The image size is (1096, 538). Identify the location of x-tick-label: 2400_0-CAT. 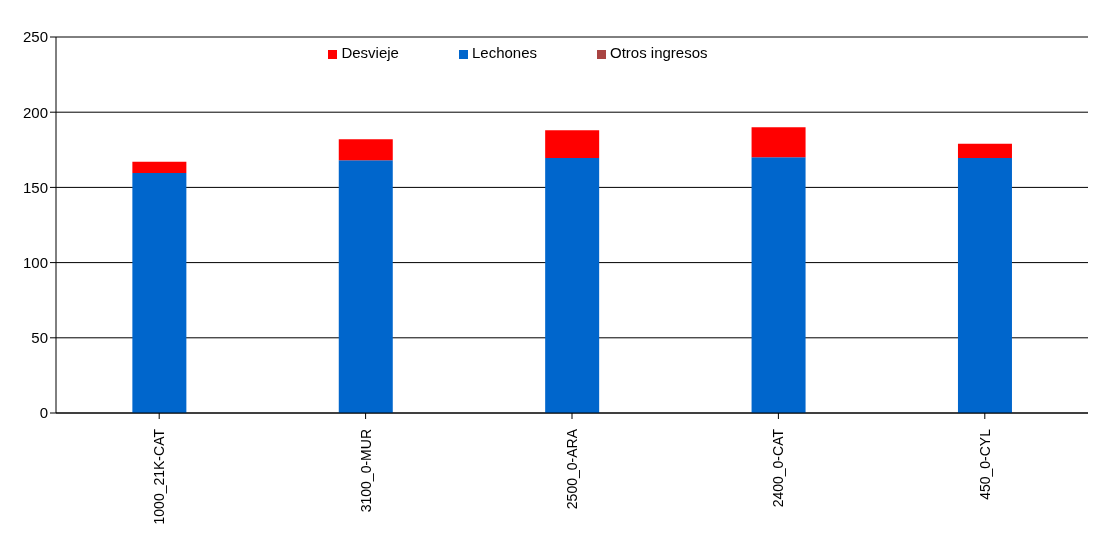
(778, 468).